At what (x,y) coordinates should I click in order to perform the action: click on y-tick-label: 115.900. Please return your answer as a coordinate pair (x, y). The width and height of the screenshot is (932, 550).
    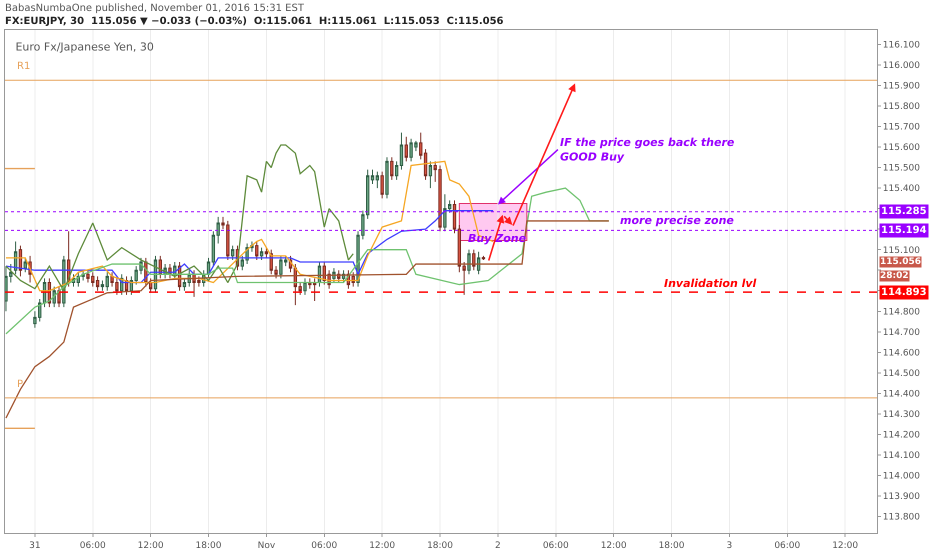
    Looking at the image, I should click on (901, 87).